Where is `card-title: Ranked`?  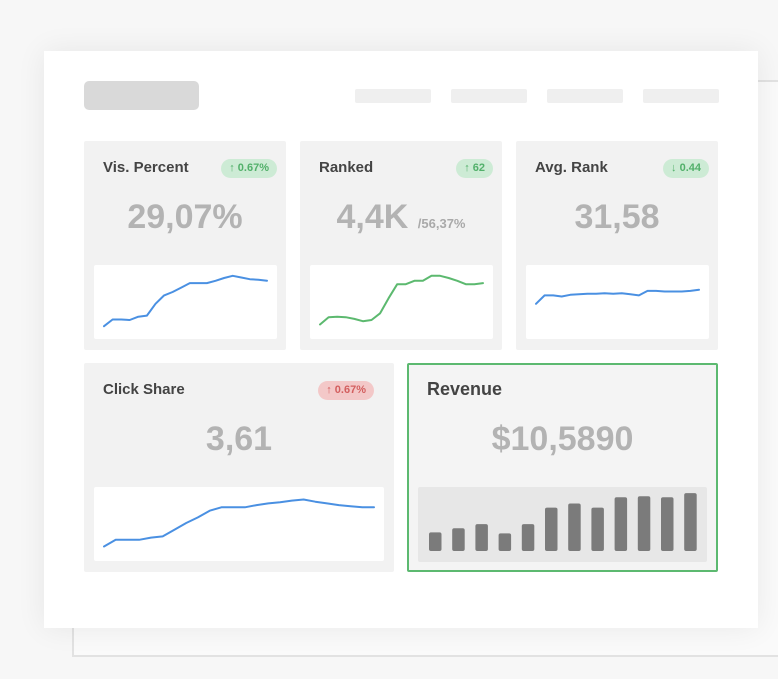 card-title: Ranked is located at coordinates (346, 167).